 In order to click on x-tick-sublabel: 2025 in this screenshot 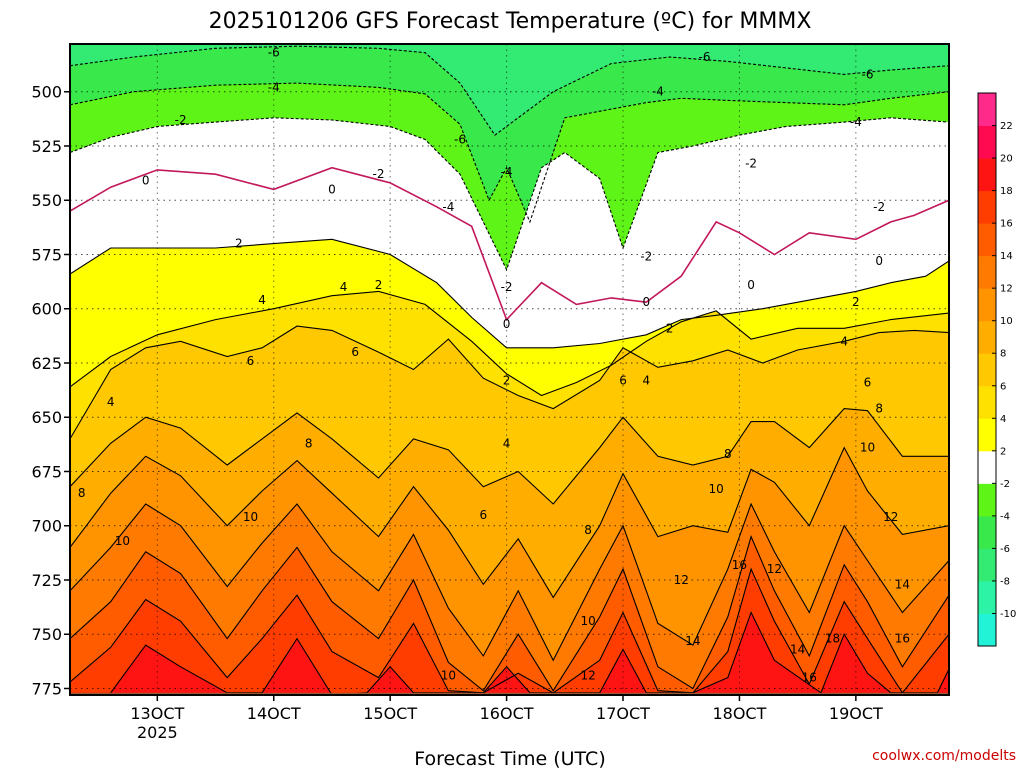, I will do `click(157, 732)`.